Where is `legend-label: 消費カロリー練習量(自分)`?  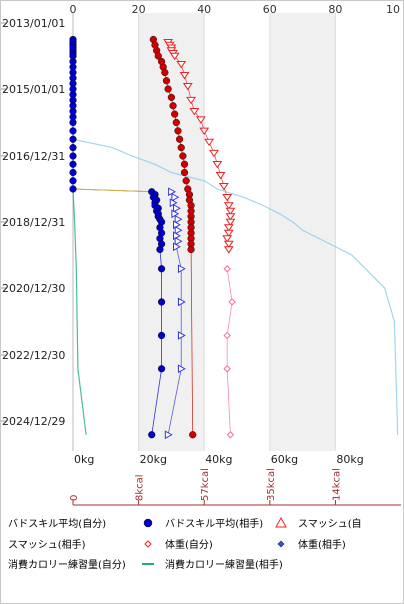
legend-label: 消費カロリー練習量(自分) is located at coordinates (67, 564).